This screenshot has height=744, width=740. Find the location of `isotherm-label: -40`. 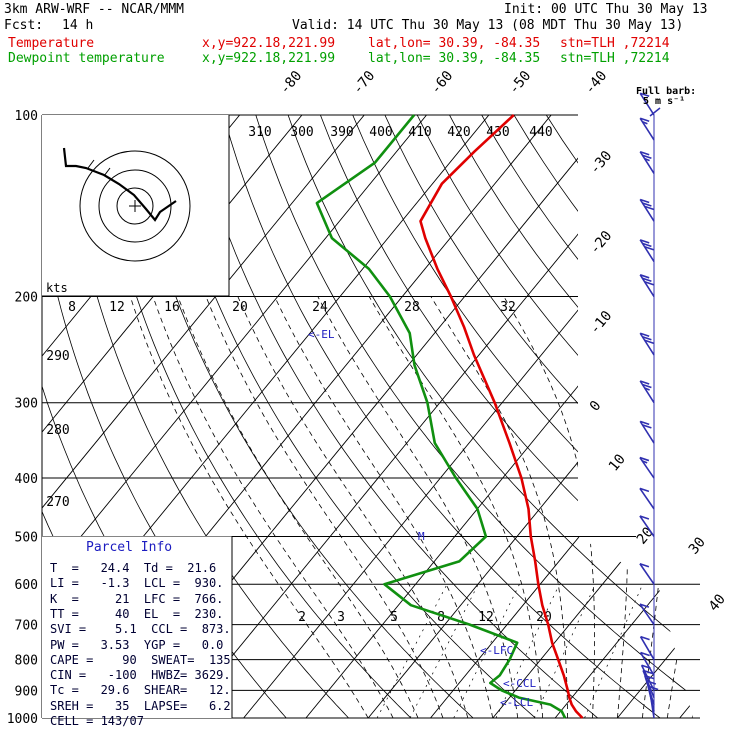

isotherm-label: -40 is located at coordinates (596, 83).